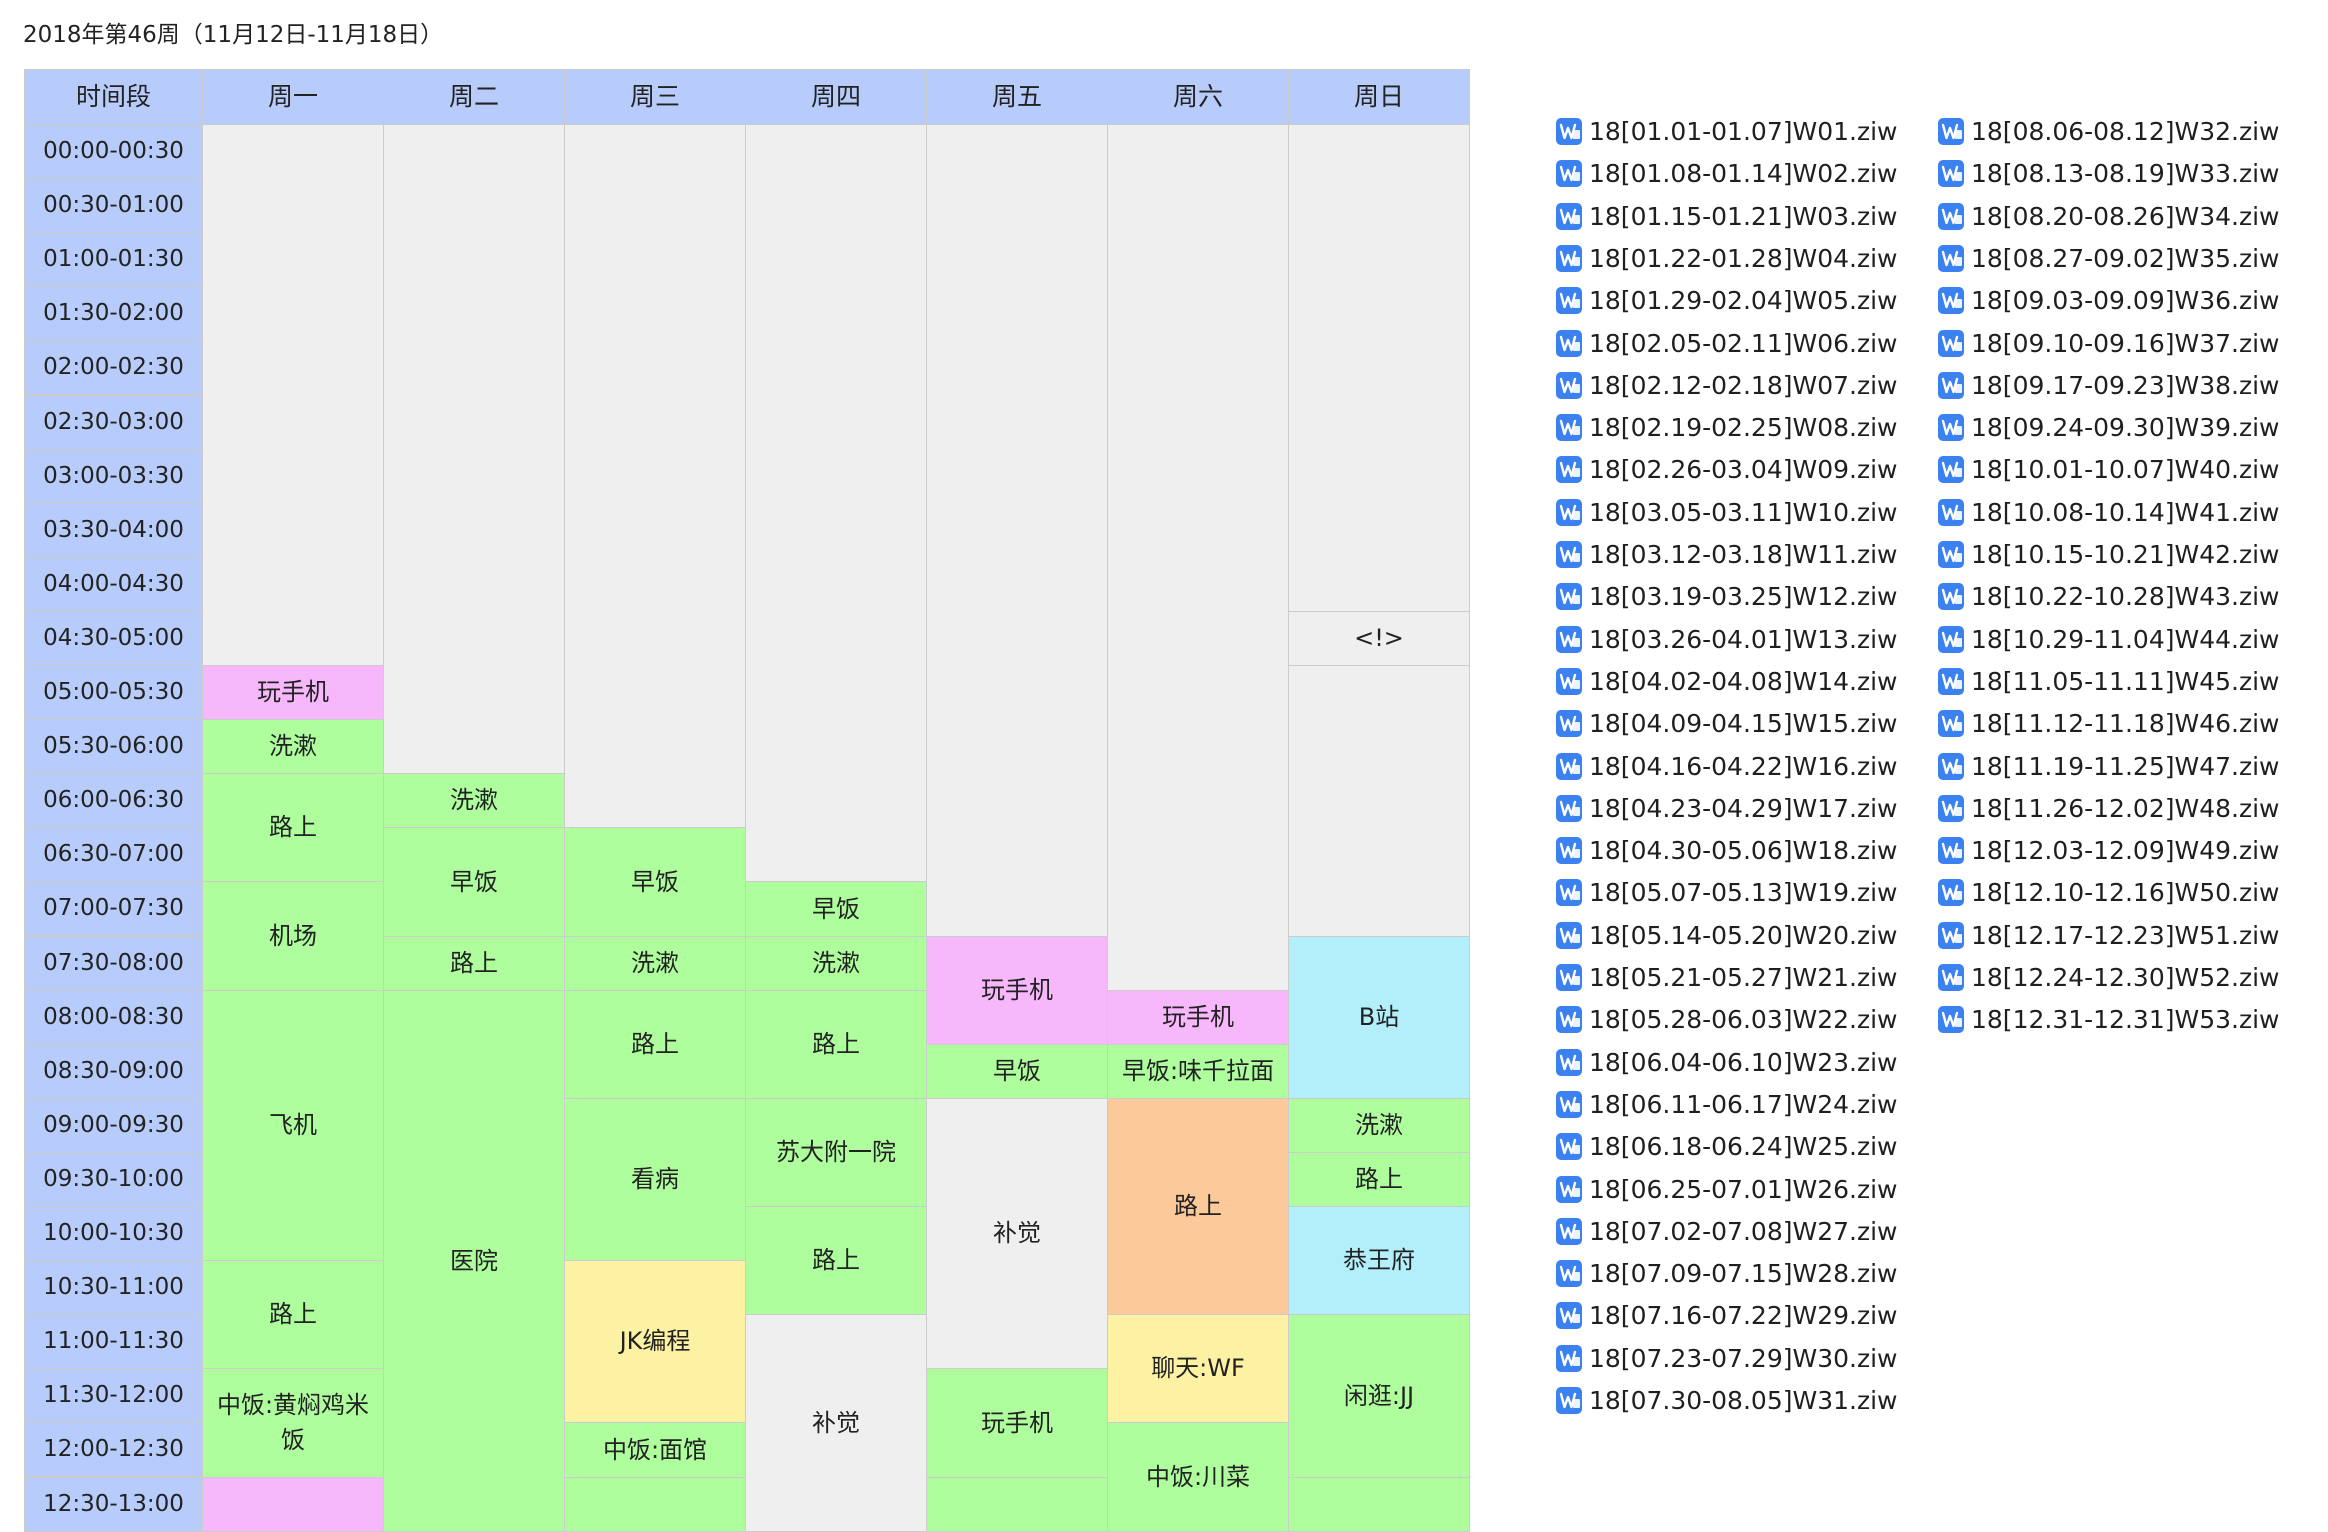 The height and width of the screenshot is (1532, 2328). What do you see at coordinates (1726, 639) in the screenshot?
I see `file-item: 18[03.26-04.01]W13.ziw` at bounding box center [1726, 639].